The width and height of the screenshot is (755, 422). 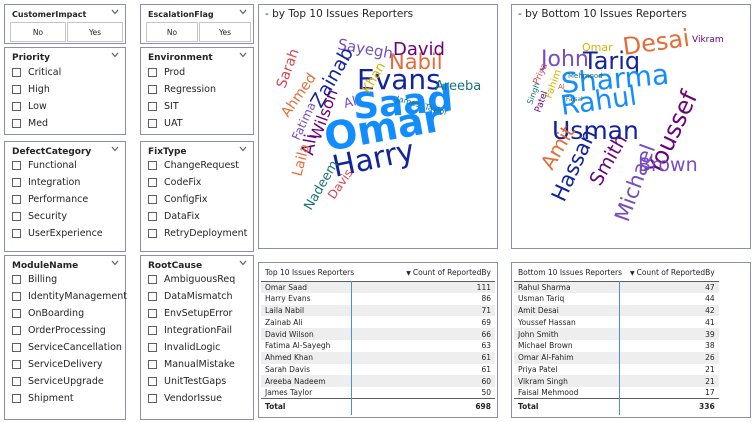 I want to click on table-row: Michael Brown 38, so click(x=616, y=346).